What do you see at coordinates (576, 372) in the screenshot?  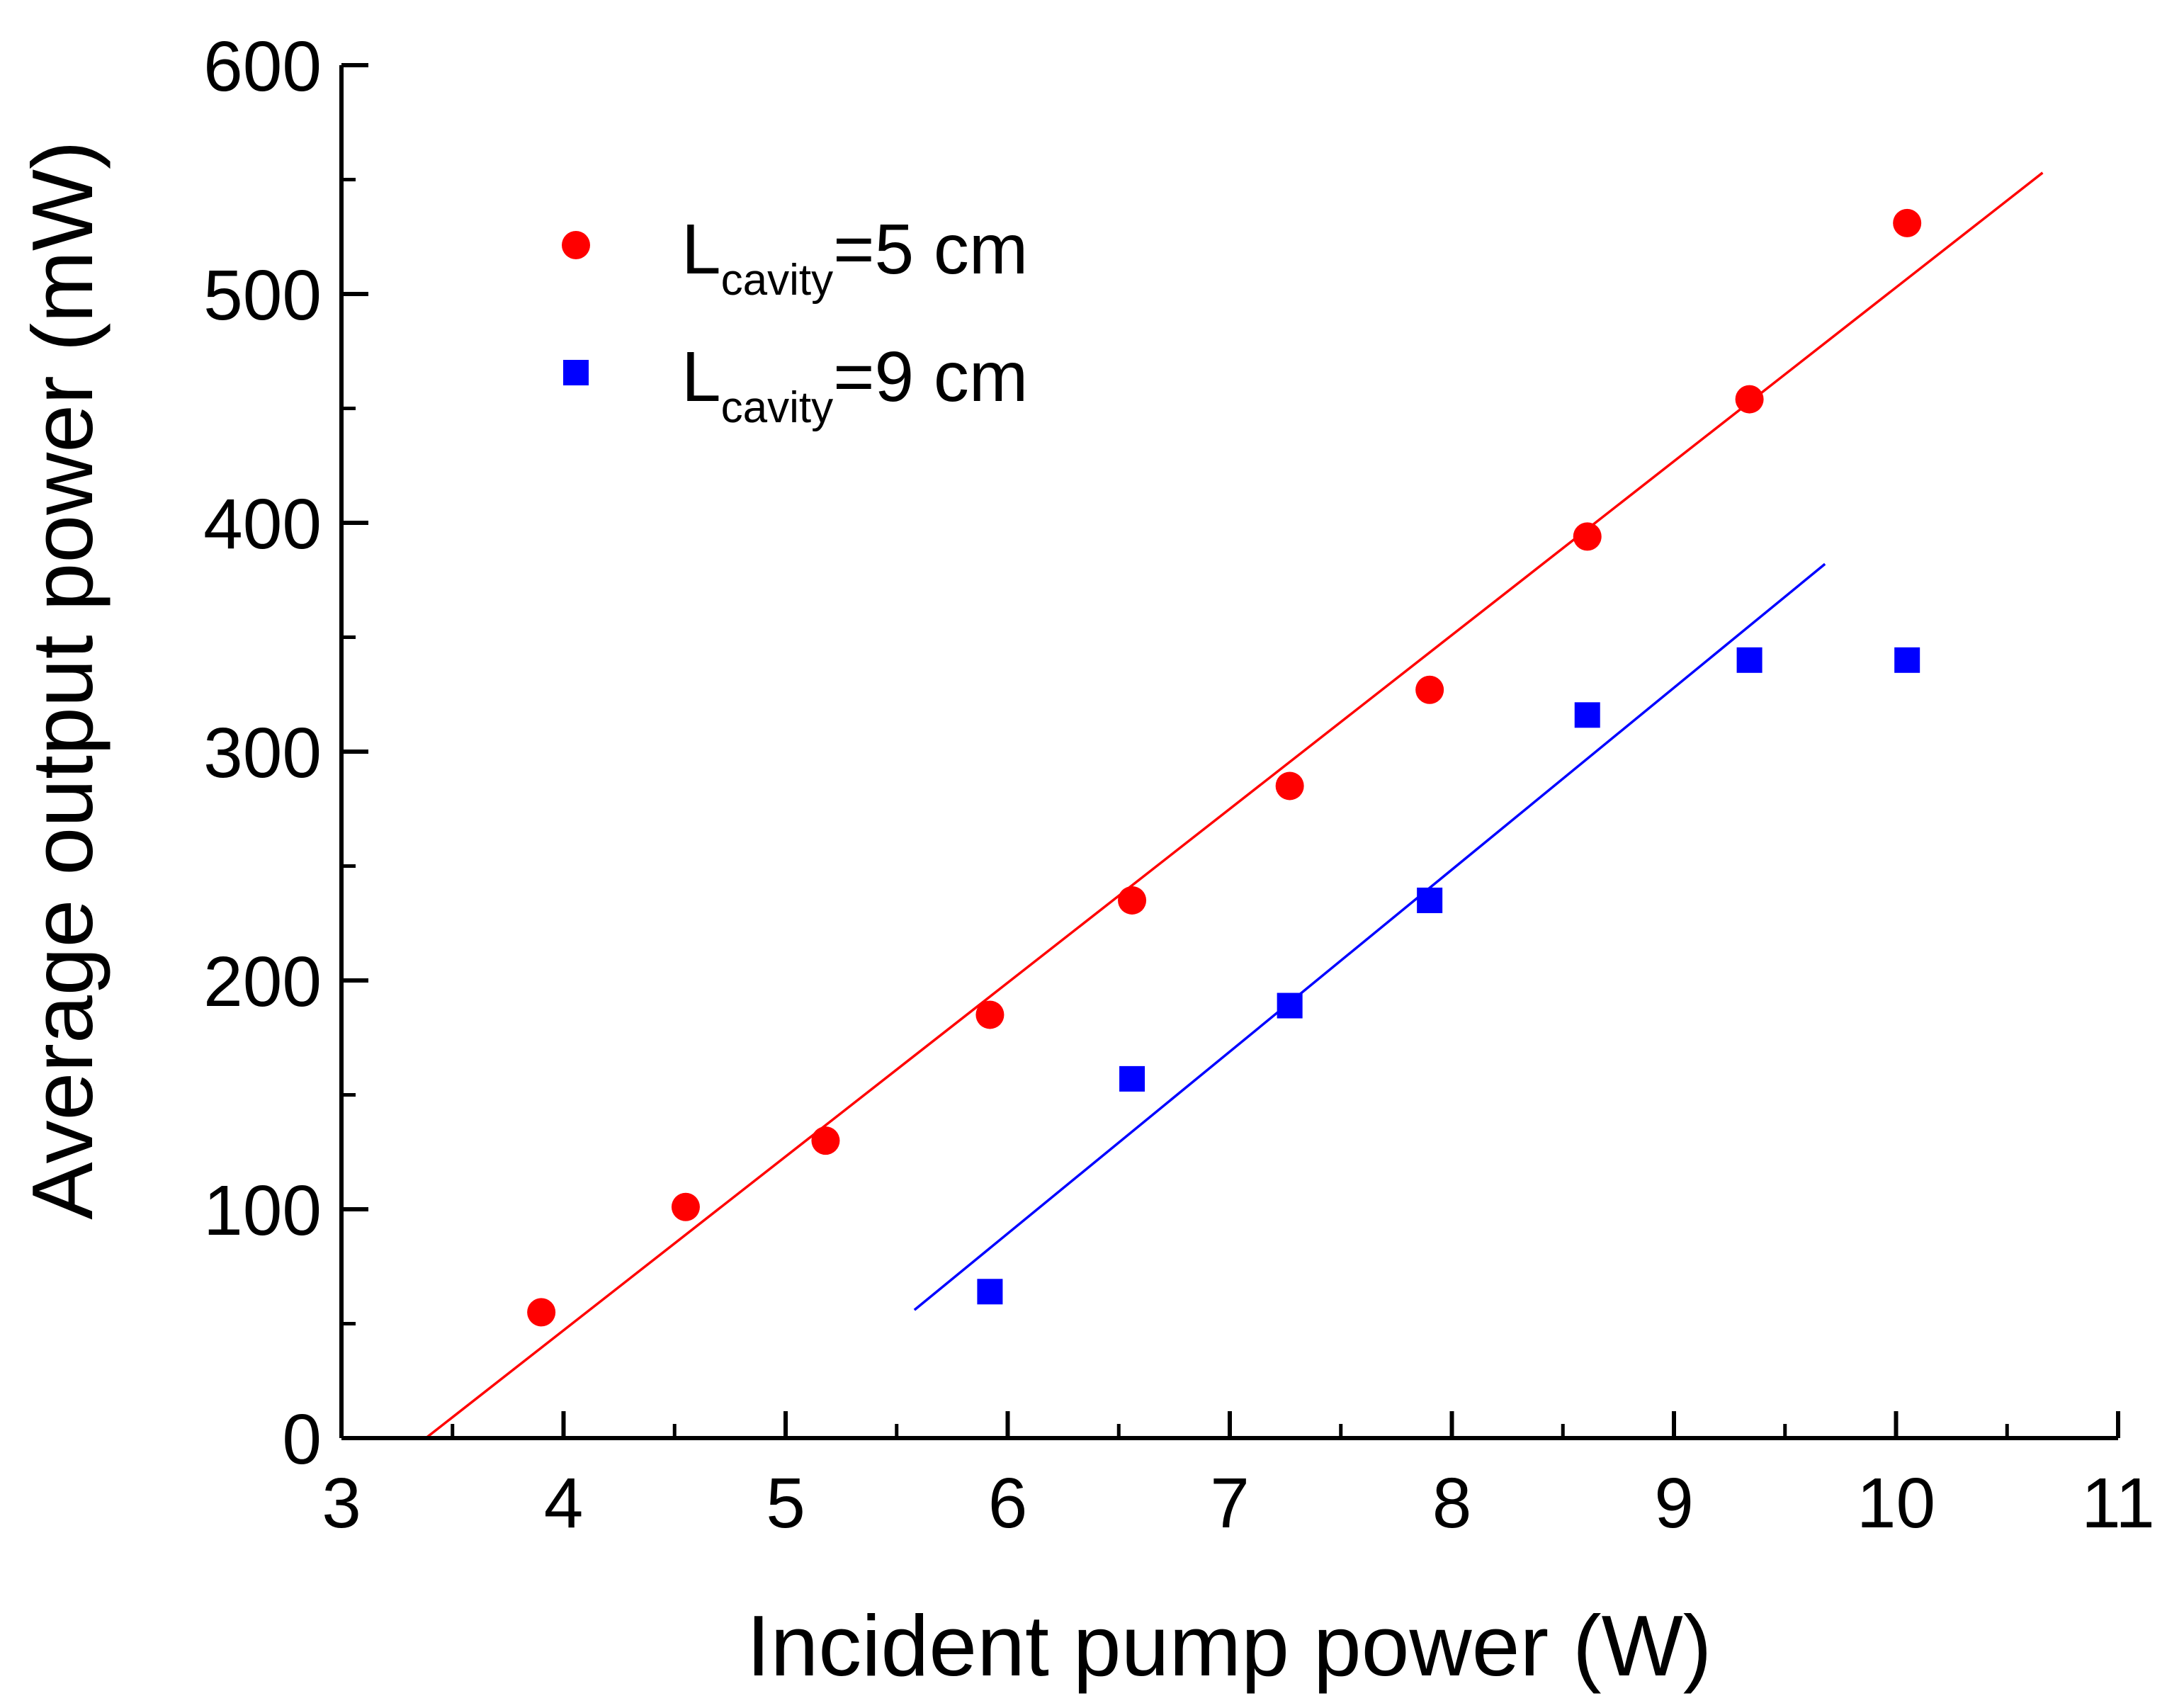 I see `legend-marker-square` at bounding box center [576, 372].